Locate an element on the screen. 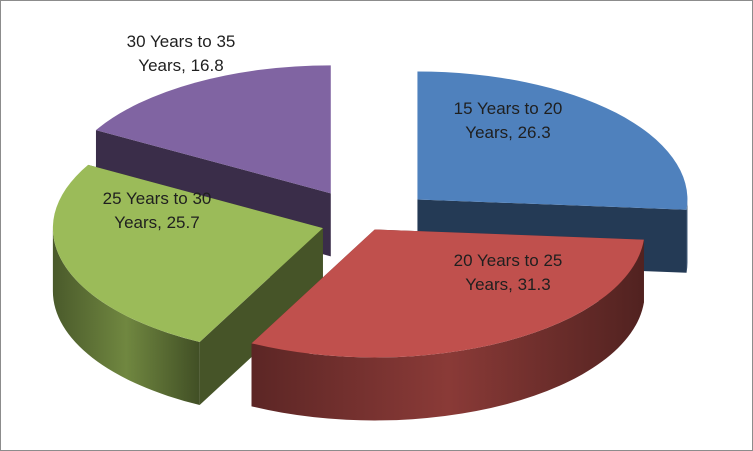  data-label-3: 25 Years to 30 Years, 25.7 is located at coordinates (157, 210).